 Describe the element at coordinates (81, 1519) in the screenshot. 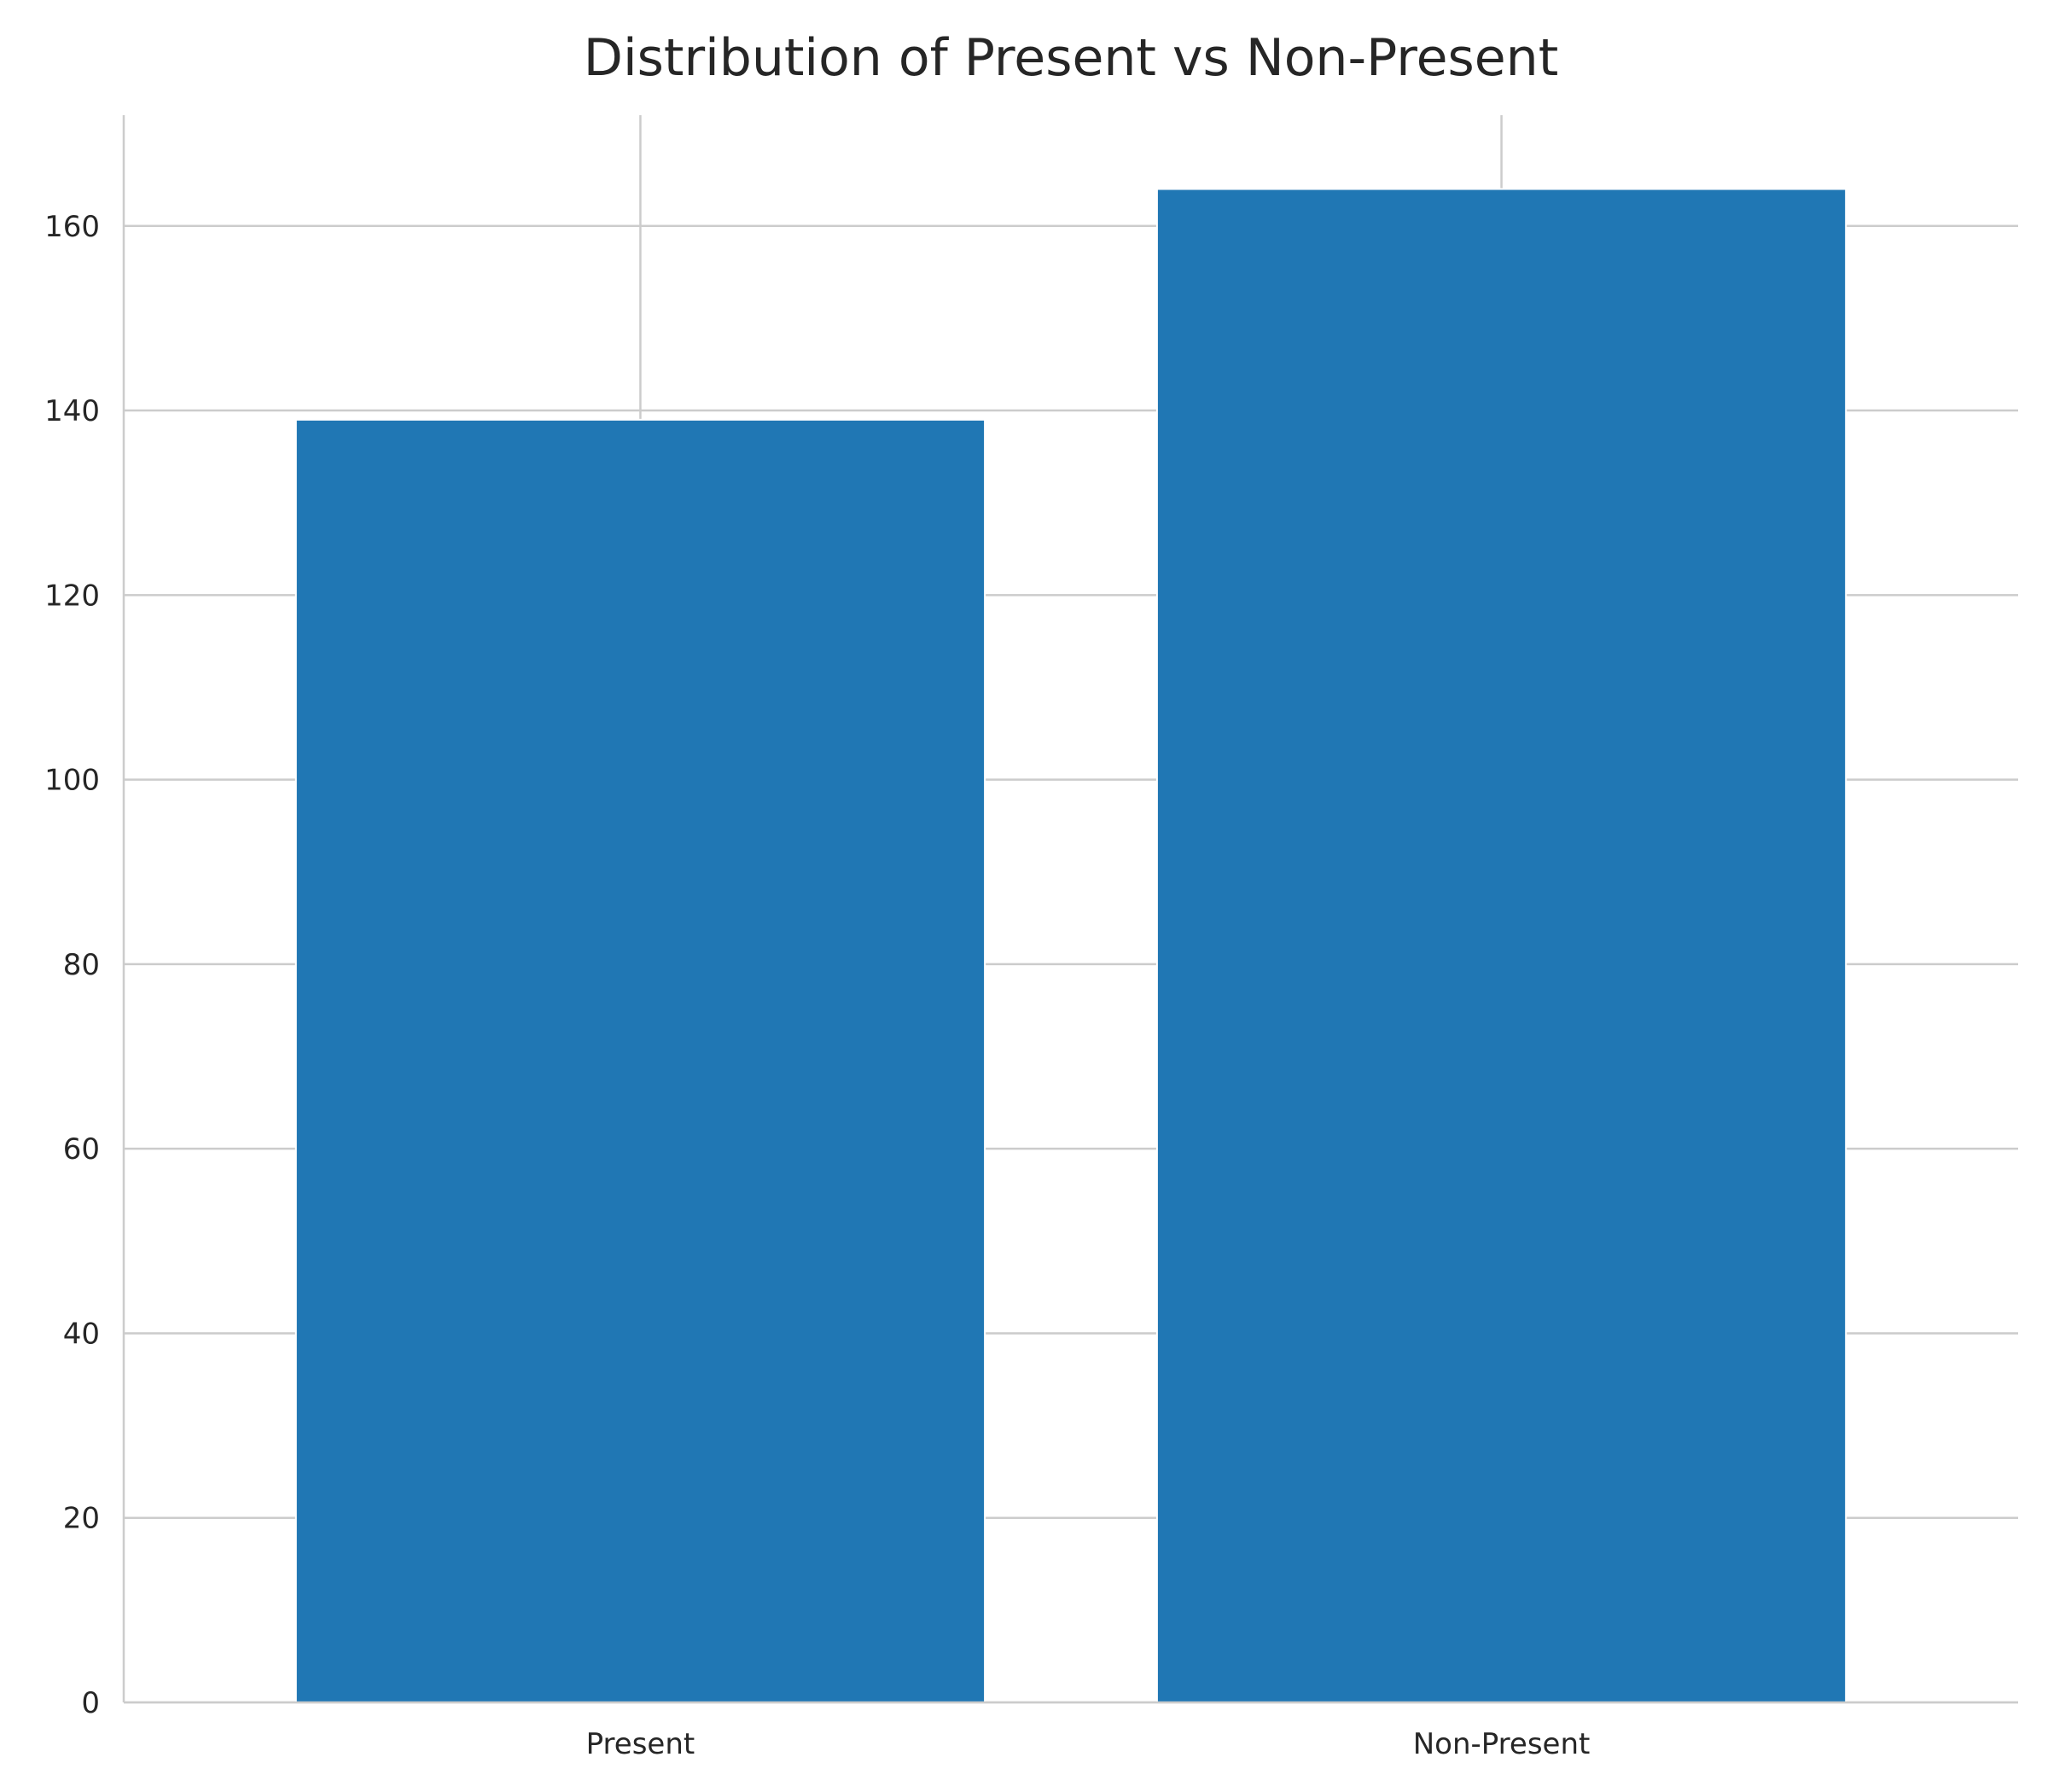

I see `y-tick-label: 20` at that location.